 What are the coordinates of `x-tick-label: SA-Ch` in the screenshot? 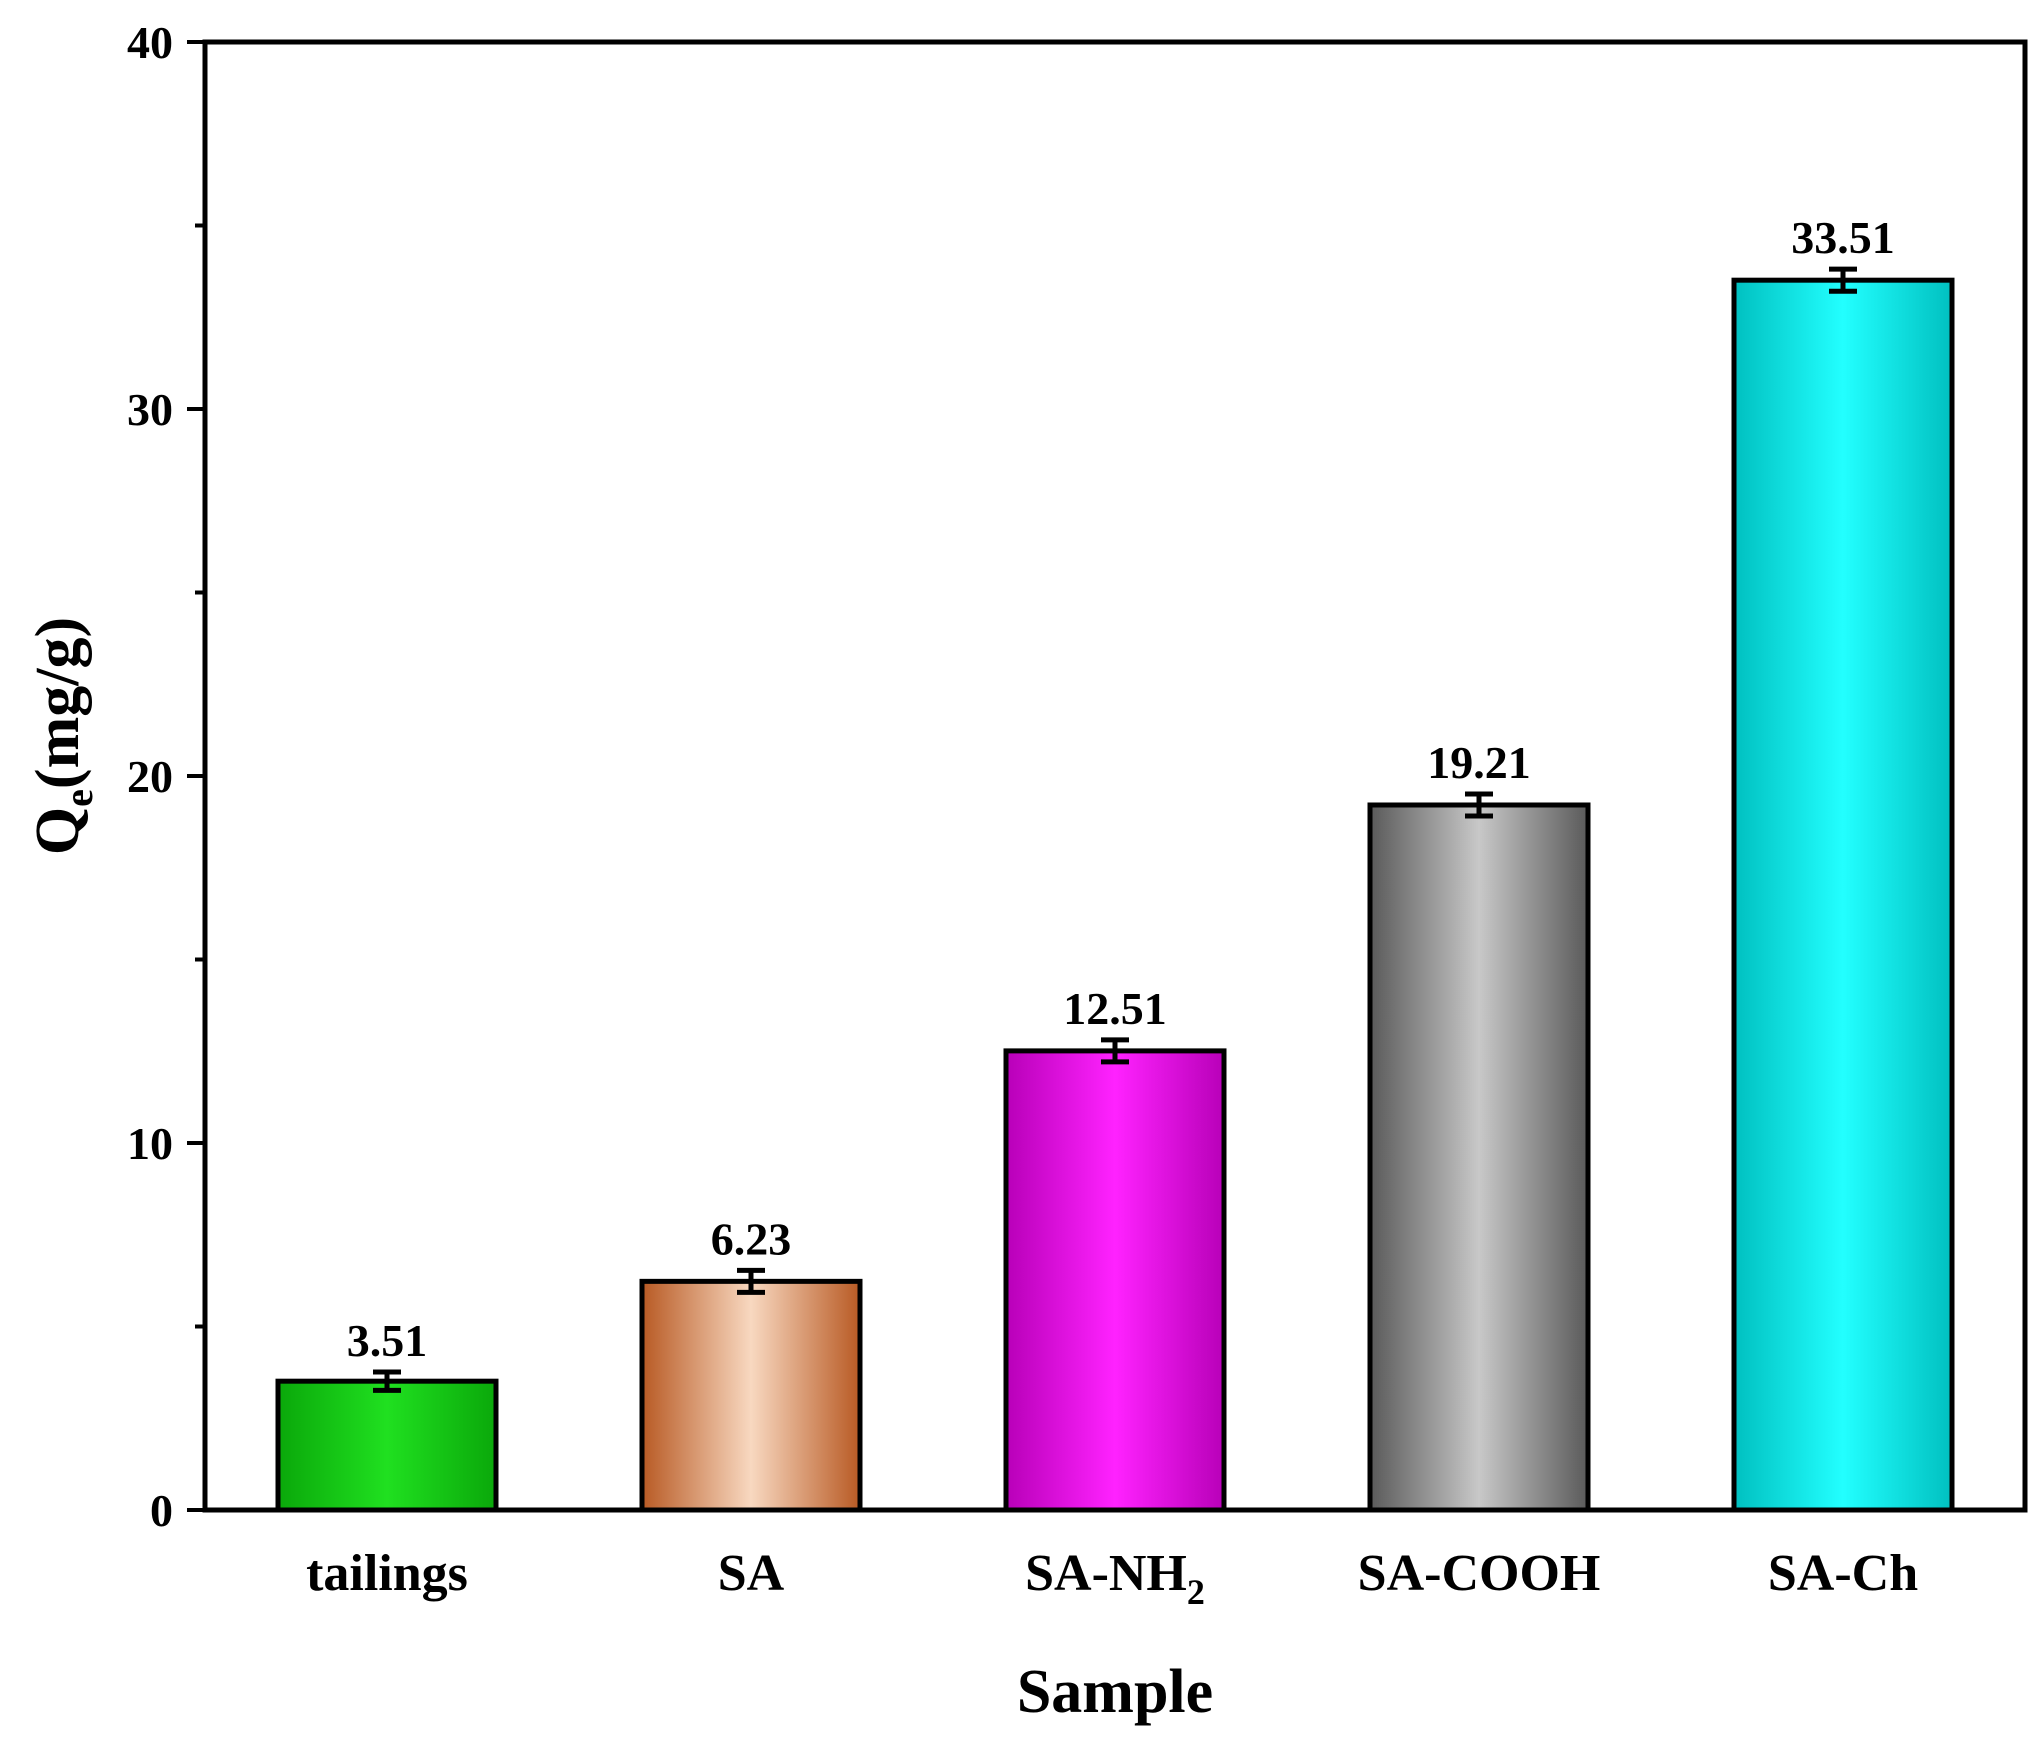 It's located at (1843, 1573).